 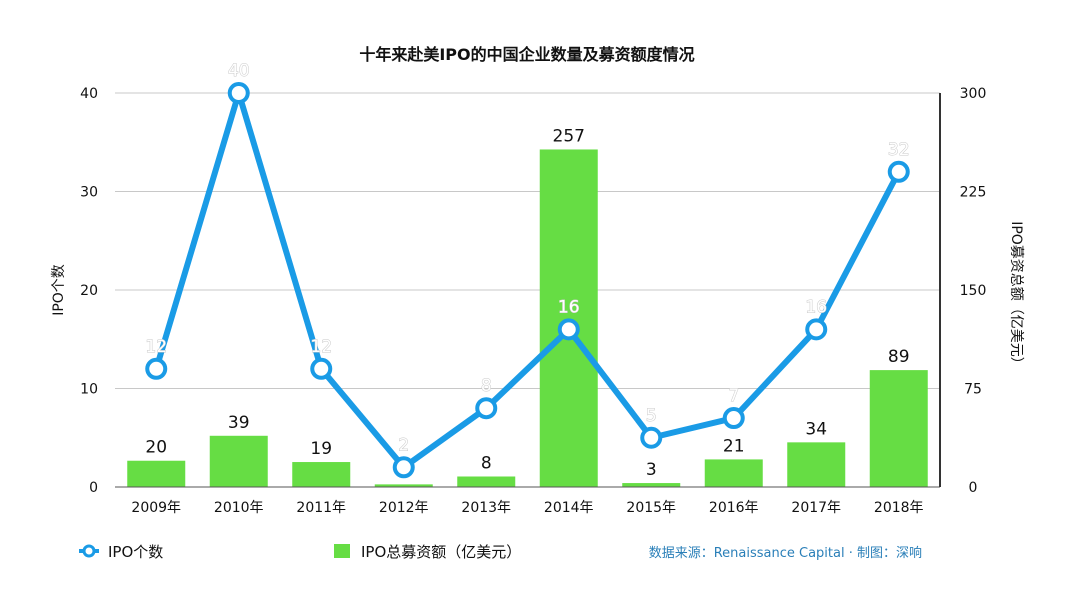 What do you see at coordinates (651, 470) in the screenshot?
I see `bar-value-label: 3` at bounding box center [651, 470].